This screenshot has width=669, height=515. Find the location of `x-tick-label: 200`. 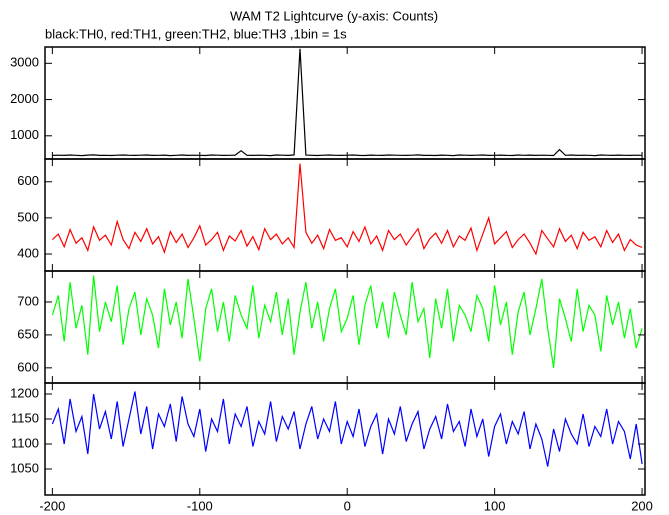

x-tick-label: 200 is located at coordinates (642, 505).